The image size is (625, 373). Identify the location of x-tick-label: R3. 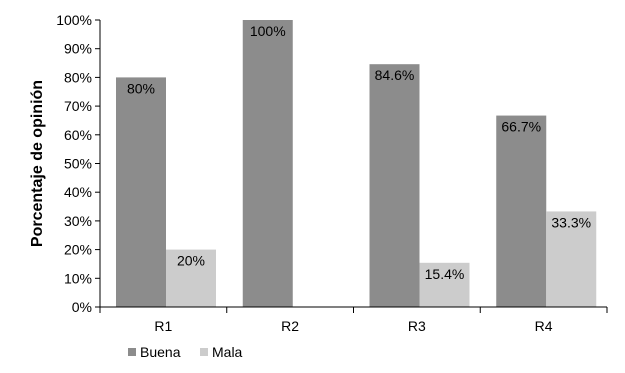
(417, 326).